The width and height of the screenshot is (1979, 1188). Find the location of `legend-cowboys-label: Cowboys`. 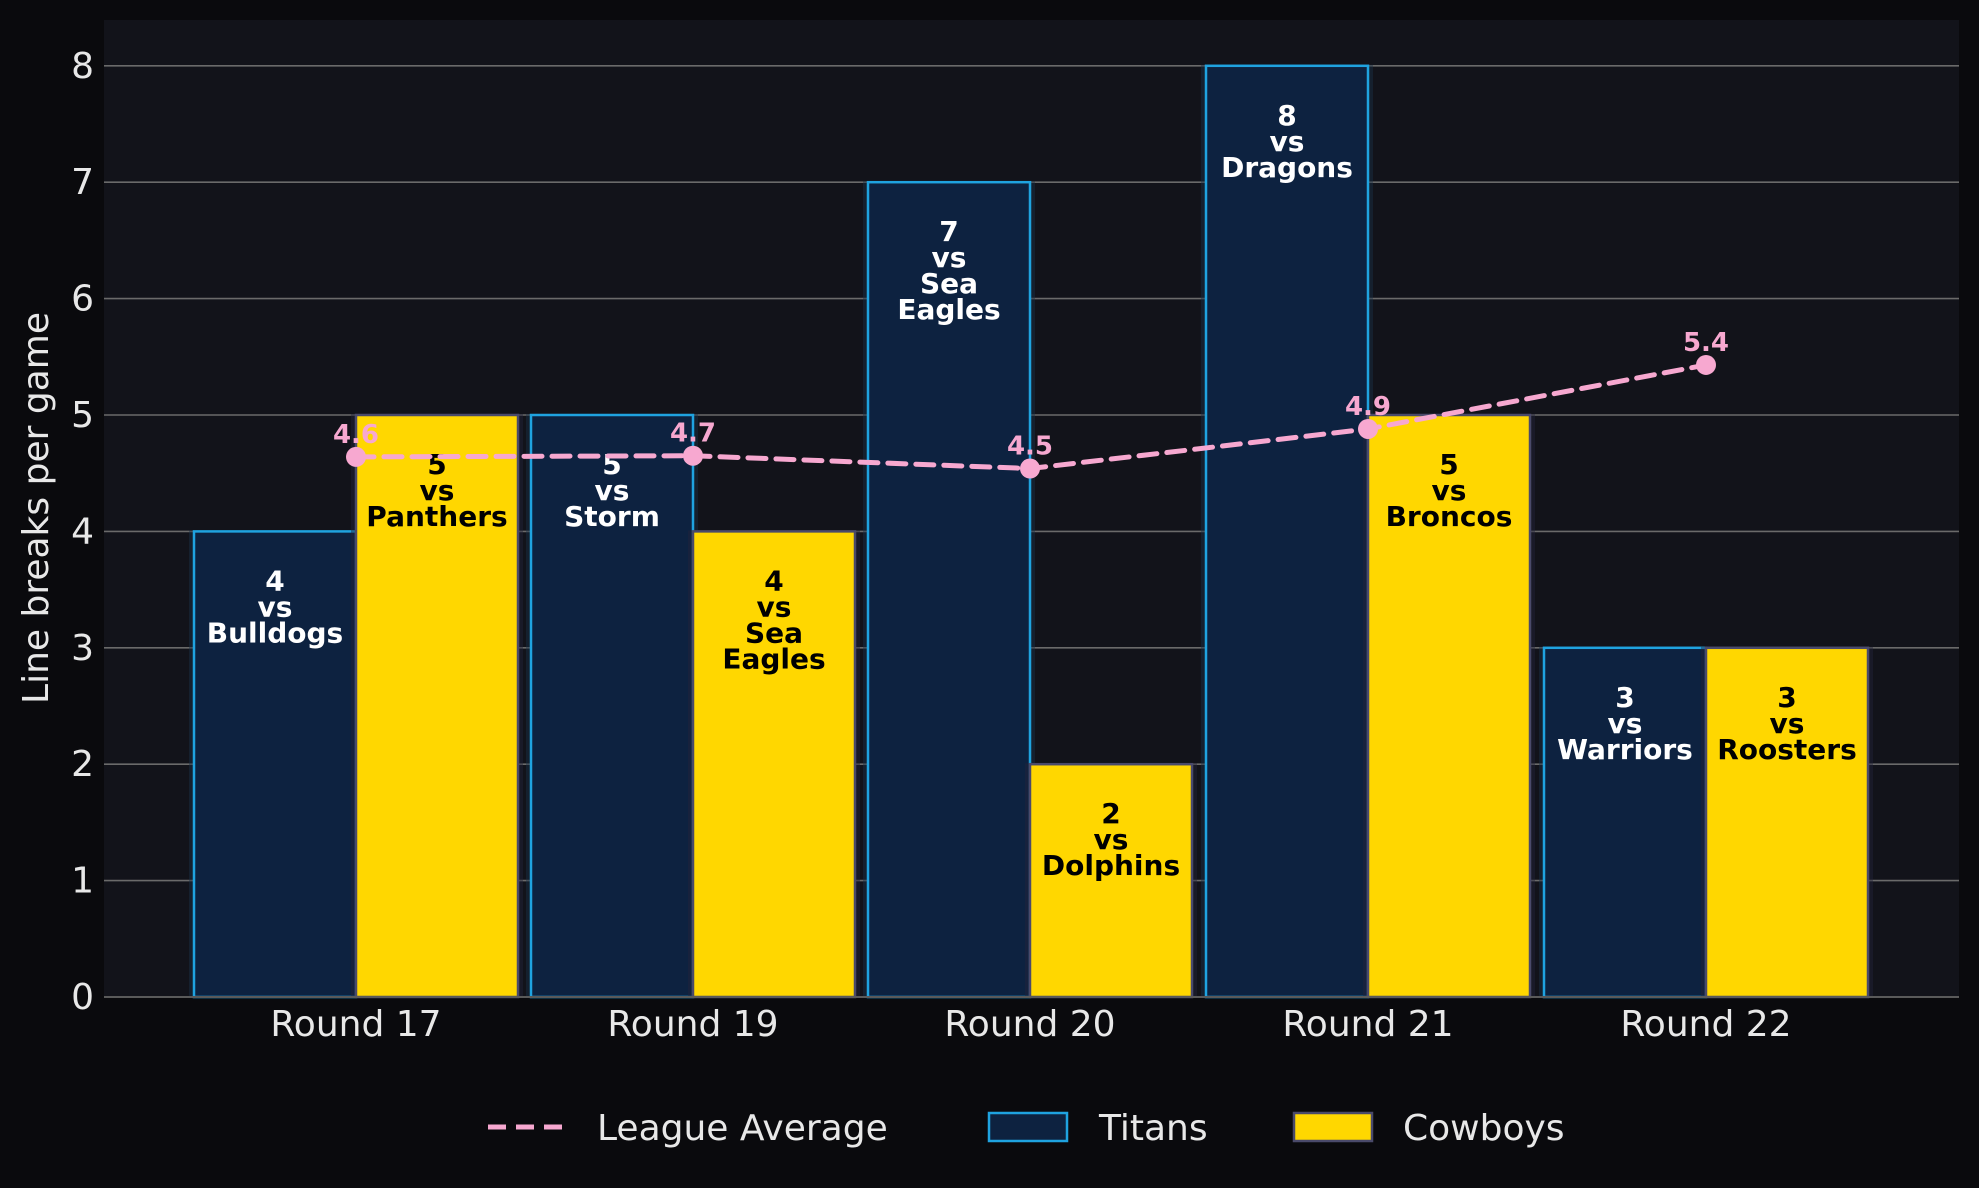

legend-cowboys-label: Cowboys is located at coordinates (1484, 1128).